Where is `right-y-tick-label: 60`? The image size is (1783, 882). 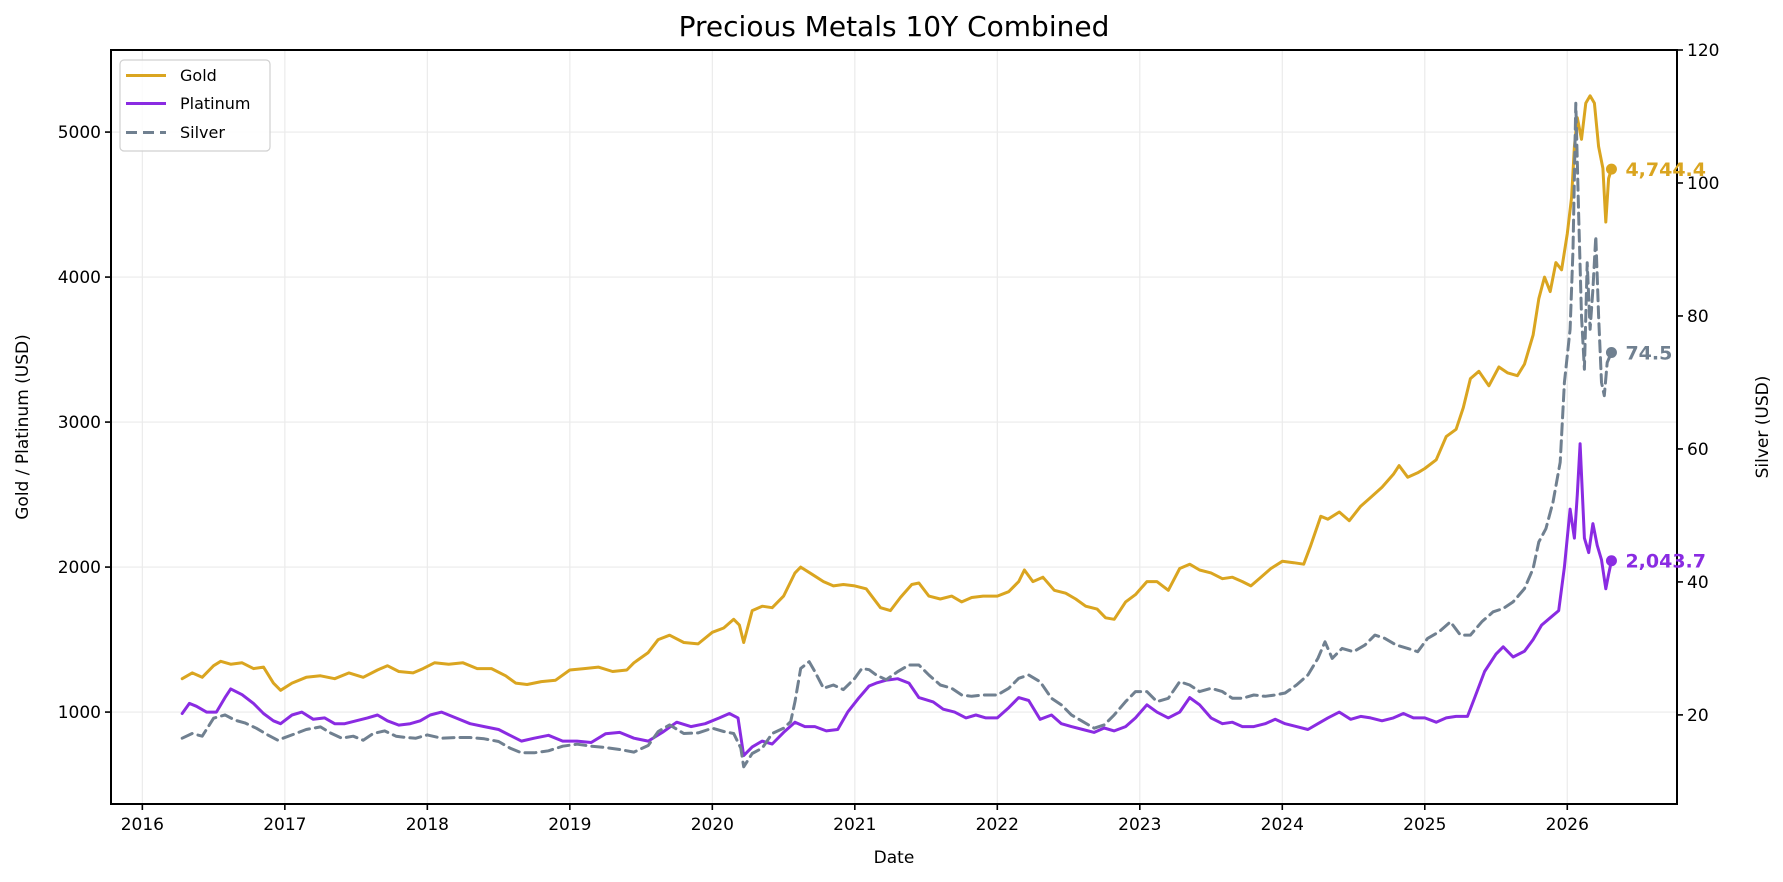 right-y-tick-label: 60 is located at coordinates (1698, 450).